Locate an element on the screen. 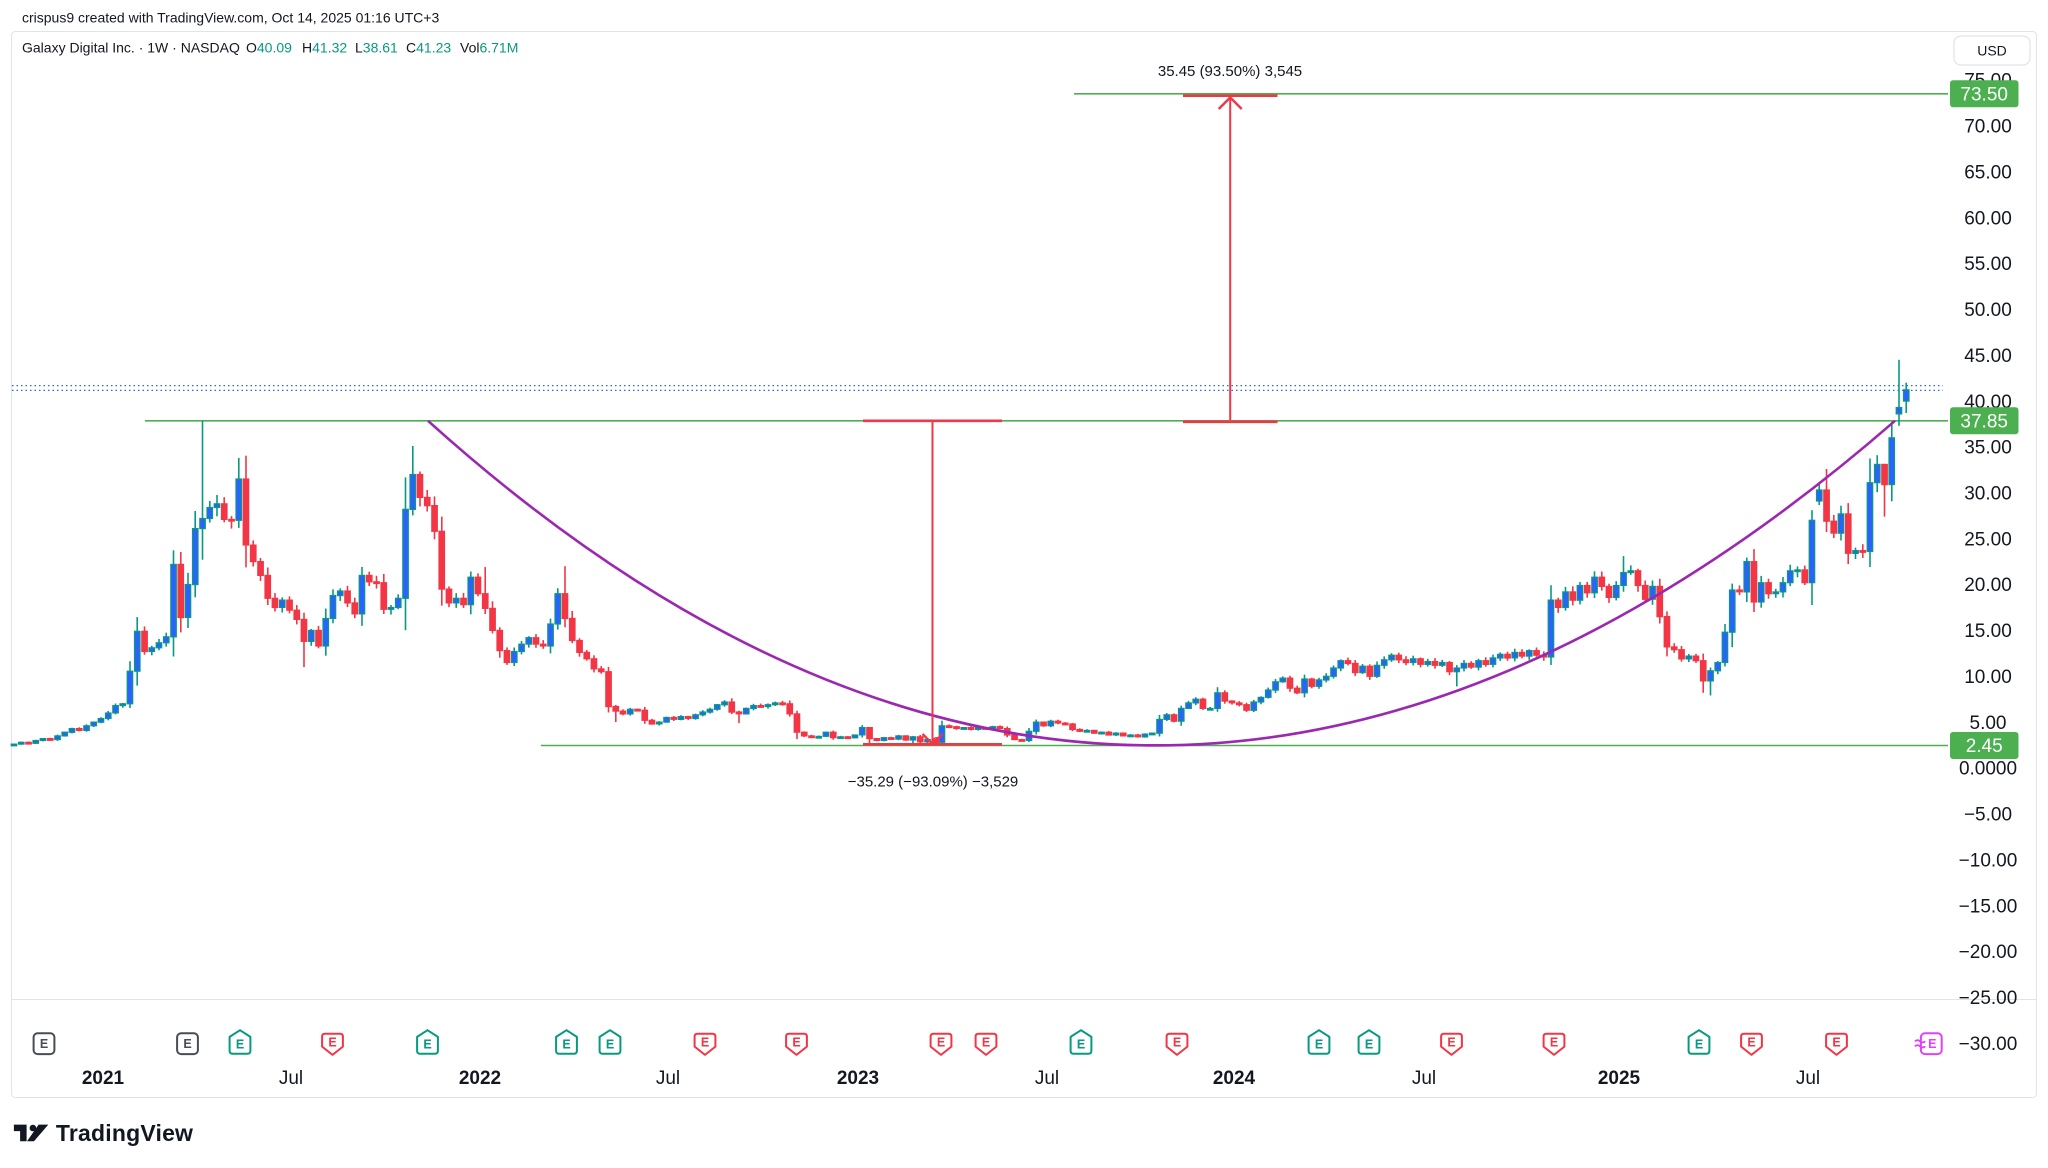 The width and height of the screenshot is (2048, 1168). svg-text: 37.85 is located at coordinates (1984, 422).